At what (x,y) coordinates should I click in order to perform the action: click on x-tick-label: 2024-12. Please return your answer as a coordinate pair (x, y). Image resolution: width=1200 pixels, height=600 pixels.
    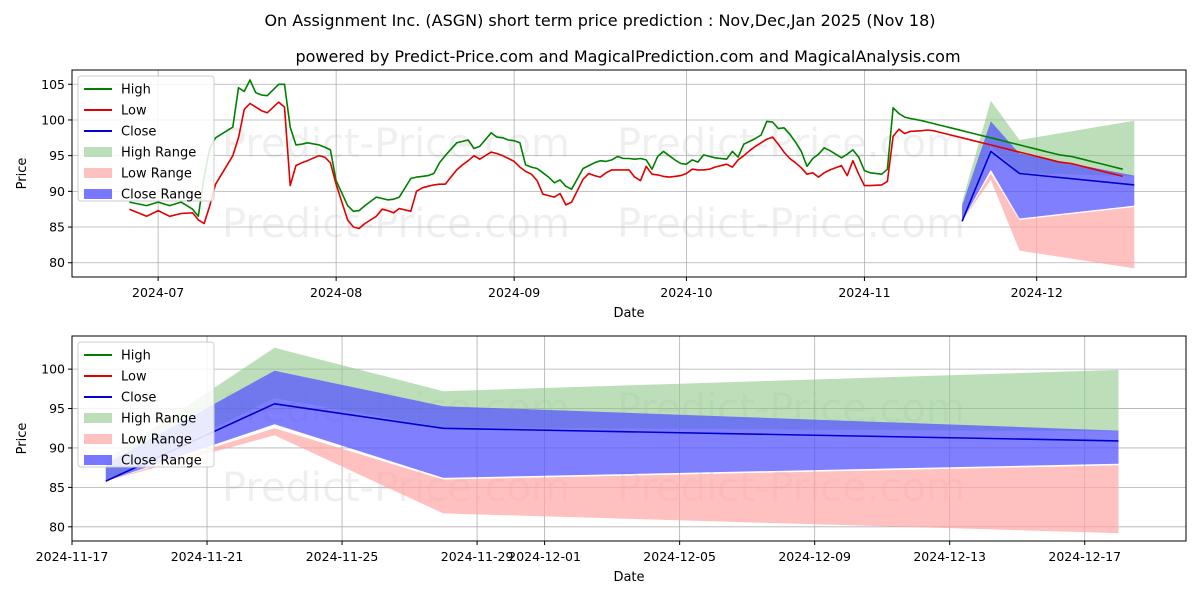
    Looking at the image, I should click on (1037, 292).